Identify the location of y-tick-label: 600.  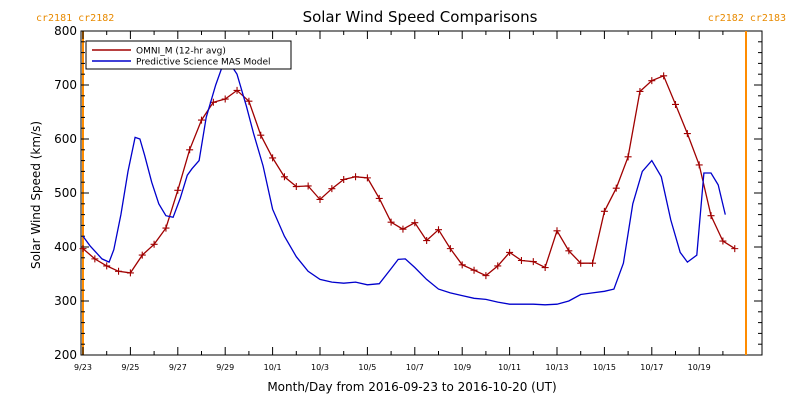
(65, 139).